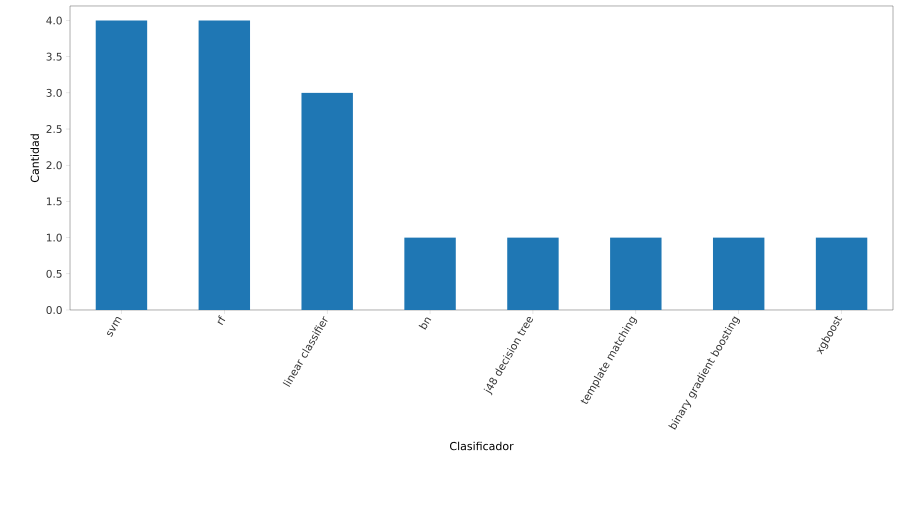  What do you see at coordinates (54, 274) in the screenshot?
I see `y-tick-label: 0.5` at bounding box center [54, 274].